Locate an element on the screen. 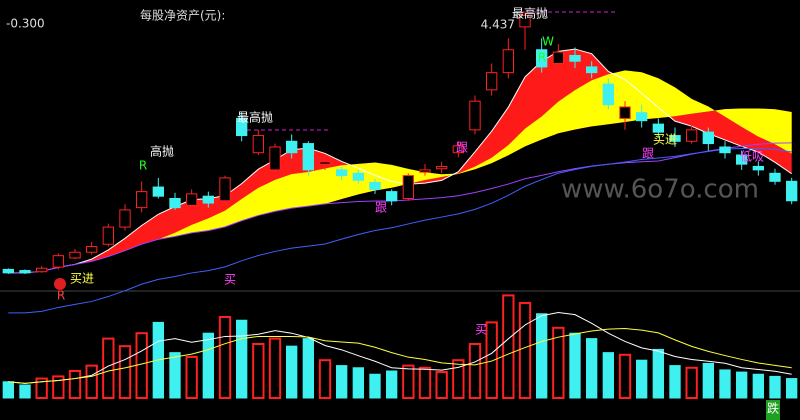  annotation: 高抛 is located at coordinates (162, 151).